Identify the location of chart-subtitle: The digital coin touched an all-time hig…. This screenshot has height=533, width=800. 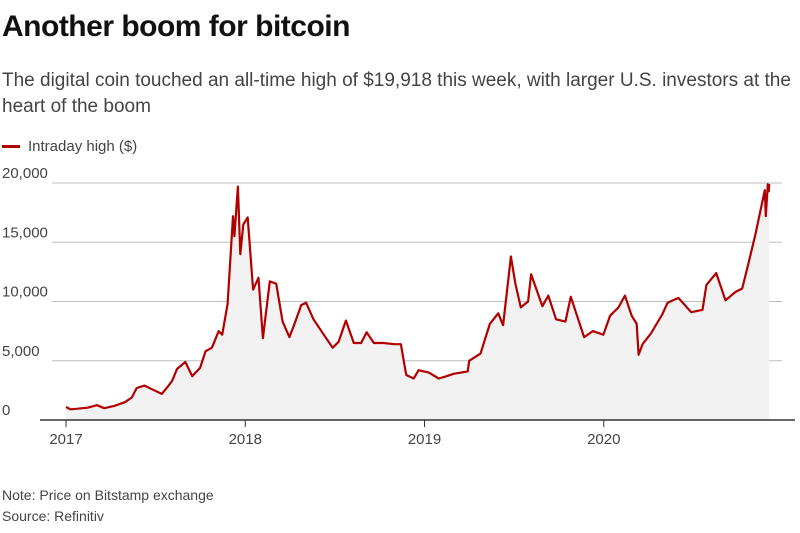
(396, 93).